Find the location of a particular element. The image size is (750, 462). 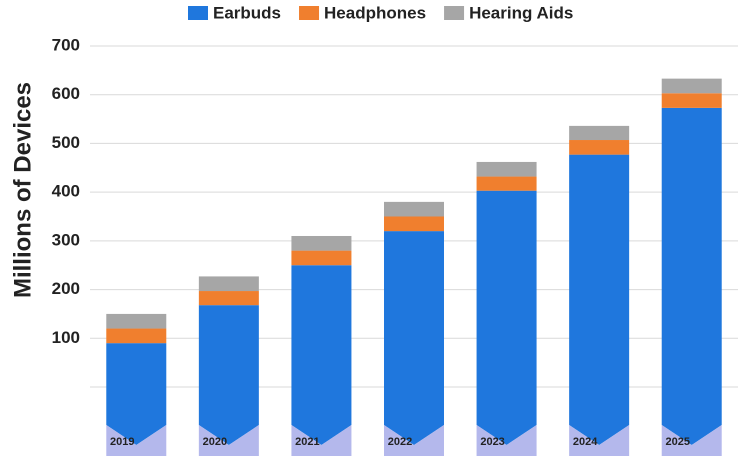

y-tick-label: 200 is located at coordinates (66, 288).